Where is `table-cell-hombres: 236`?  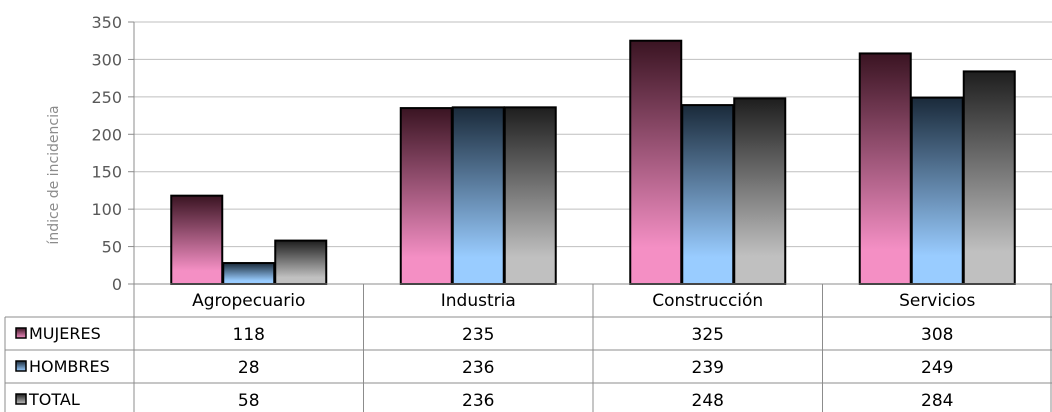 table-cell-hombres: 236 is located at coordinates (478, 368).